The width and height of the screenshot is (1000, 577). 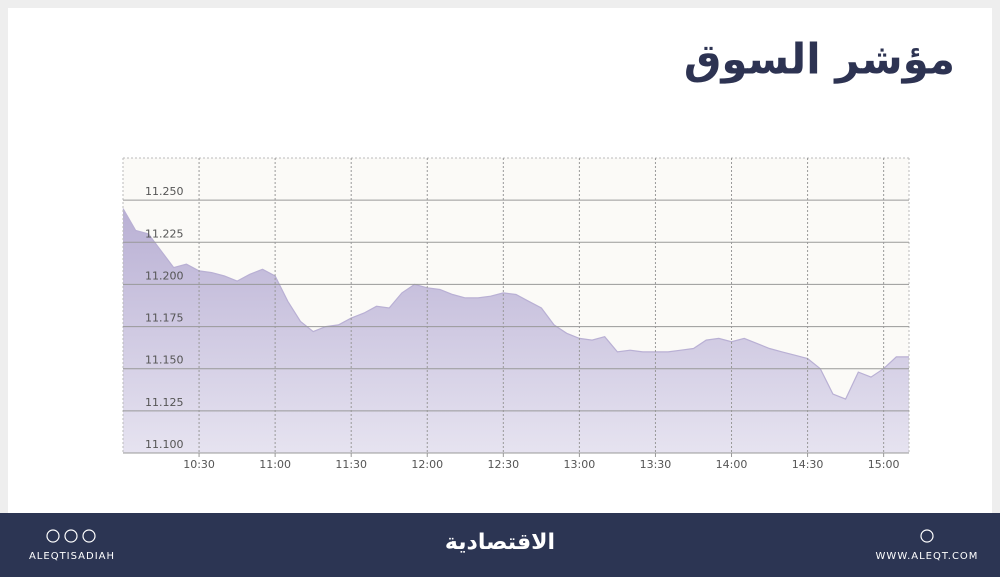 I want to click on x-tick-label: 14:30, so click(x=808, y=464).